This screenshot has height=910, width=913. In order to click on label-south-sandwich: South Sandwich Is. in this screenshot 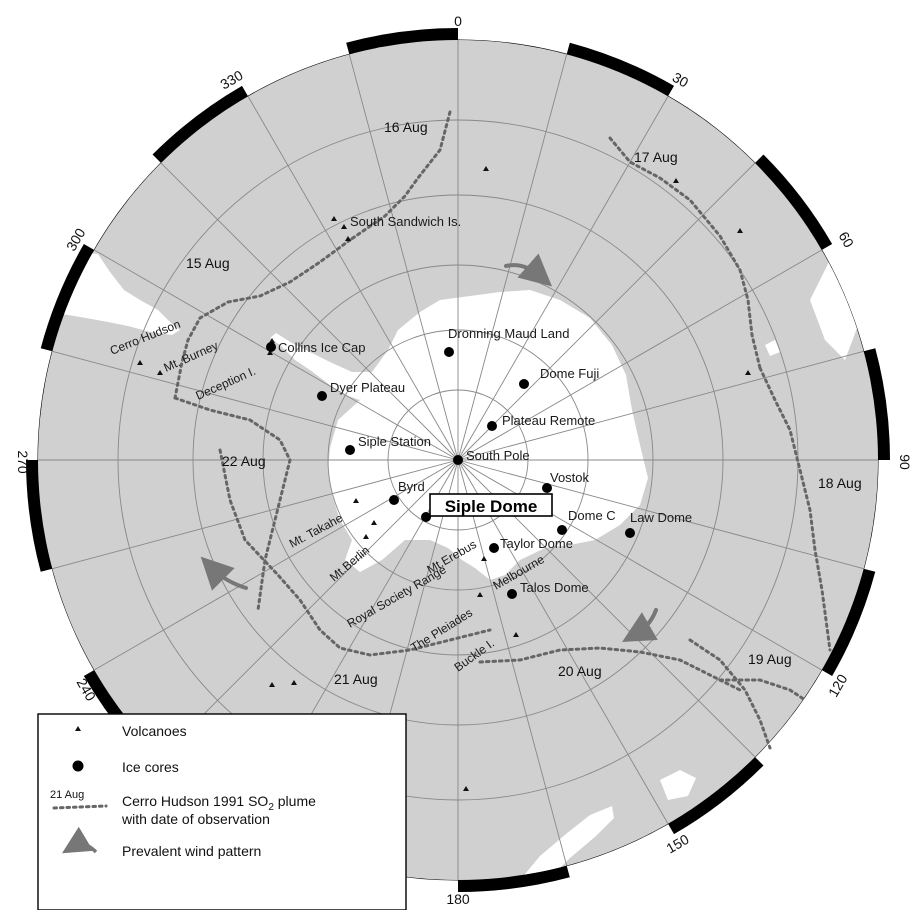, I will do `click(405, 221)`.